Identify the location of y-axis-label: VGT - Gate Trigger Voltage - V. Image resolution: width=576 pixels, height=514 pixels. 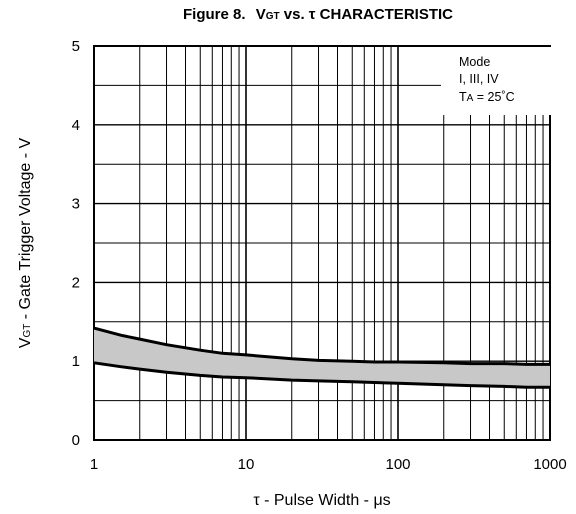
(25, 242).